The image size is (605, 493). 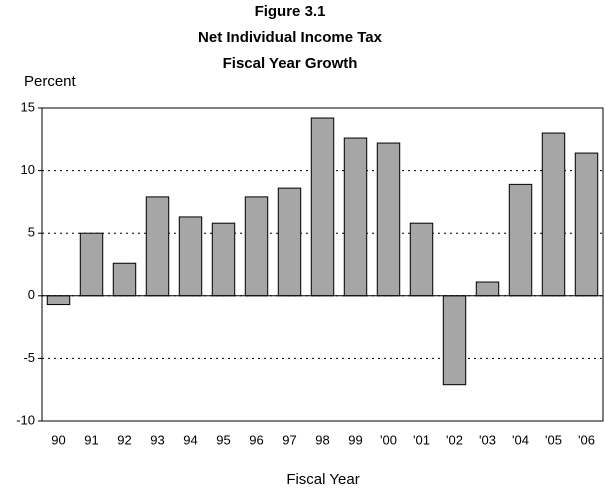 I want to click on x-tick-label: '02, so click(x=454, y=439).